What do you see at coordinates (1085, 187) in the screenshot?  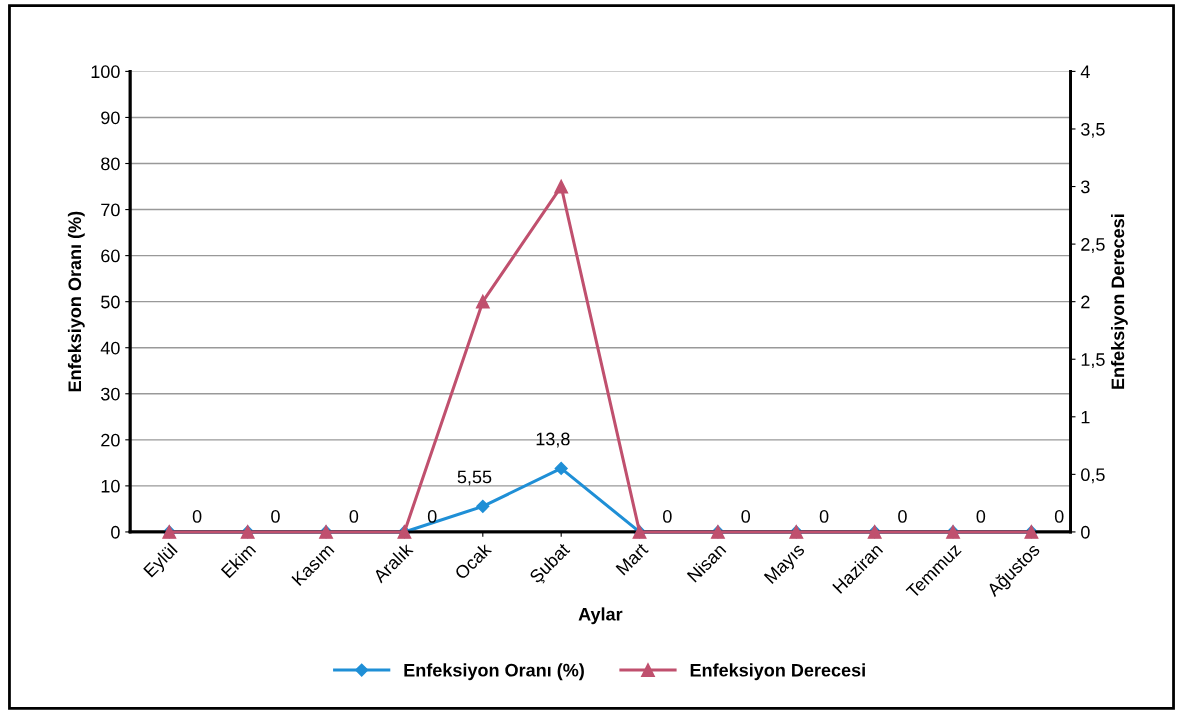 I see `y2-tick-label: 3` at bounding box center [1085, 187].